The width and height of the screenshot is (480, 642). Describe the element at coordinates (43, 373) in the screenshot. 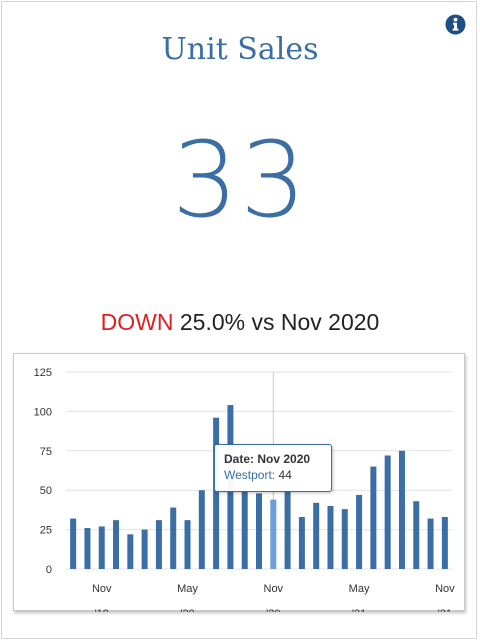

I see `y-tick-label: 125` at that location.